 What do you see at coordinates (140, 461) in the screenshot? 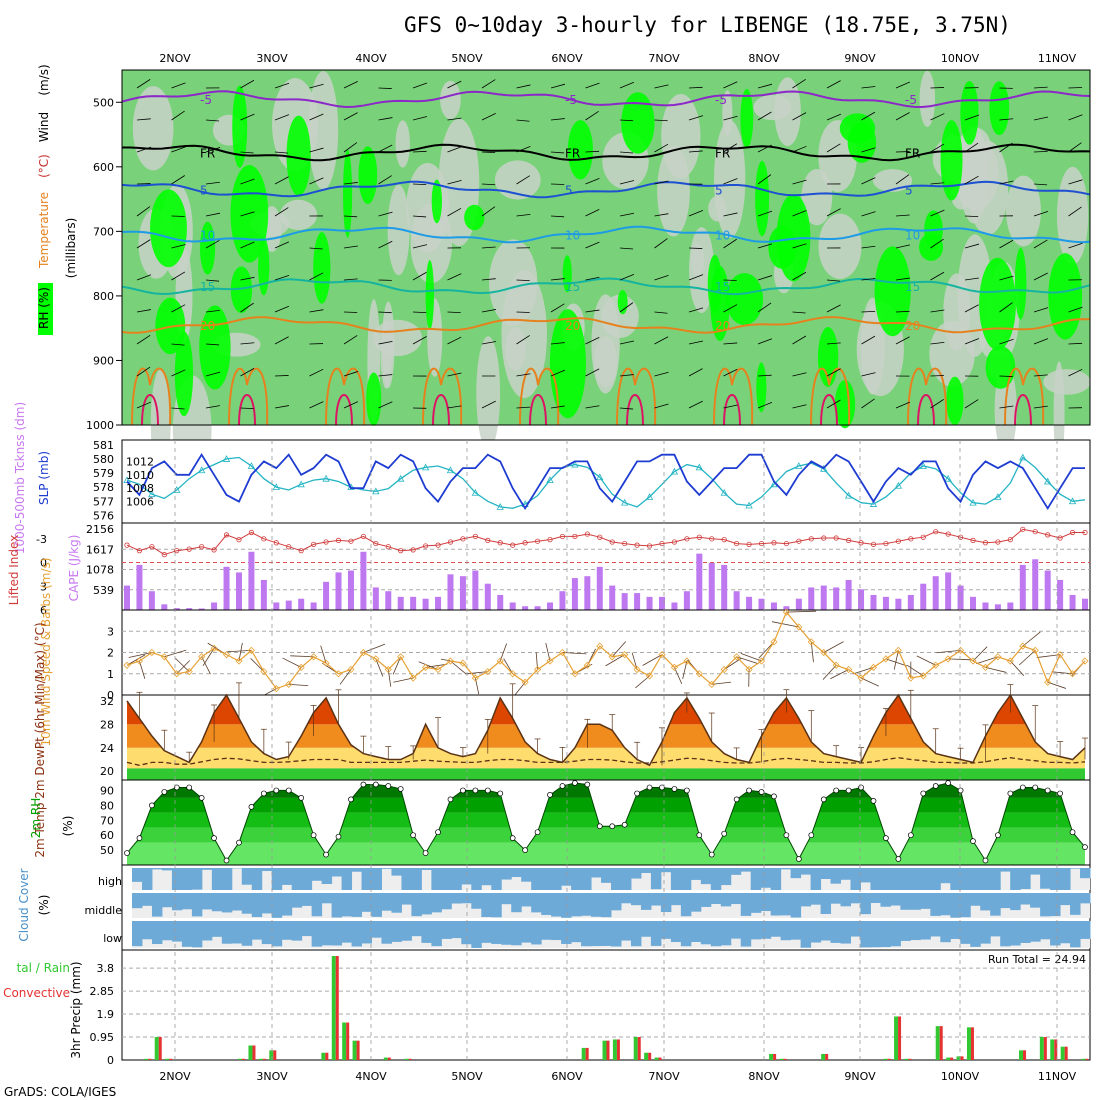
I see `slp-tick-label: 1012` at bounding box center [140, 461].